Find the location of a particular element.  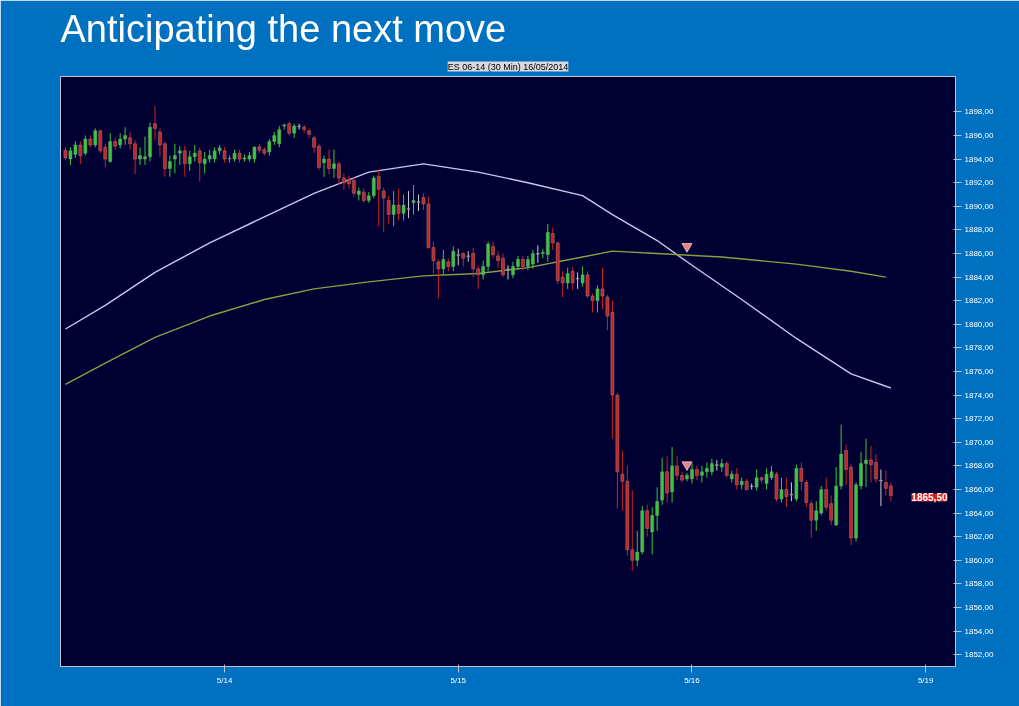

y-tick-label: 1882,00 is located at coordinates (979, 301).